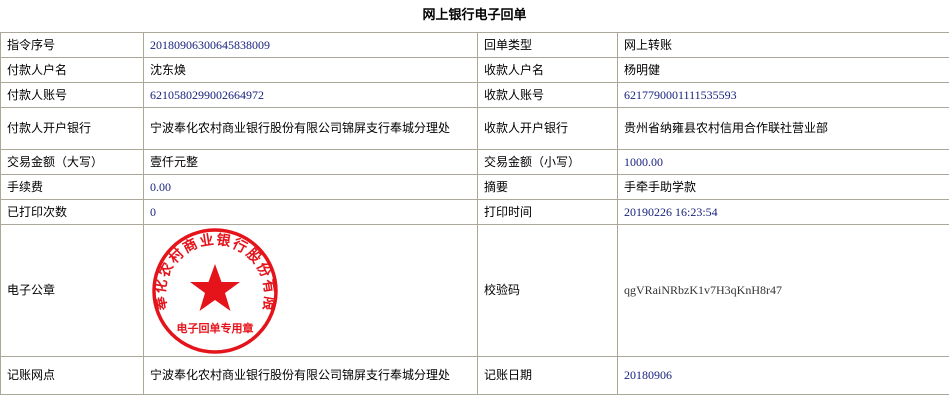  Describe the element at coordinates (215, 287) in the screenshot. I see `star-icon` at that location.